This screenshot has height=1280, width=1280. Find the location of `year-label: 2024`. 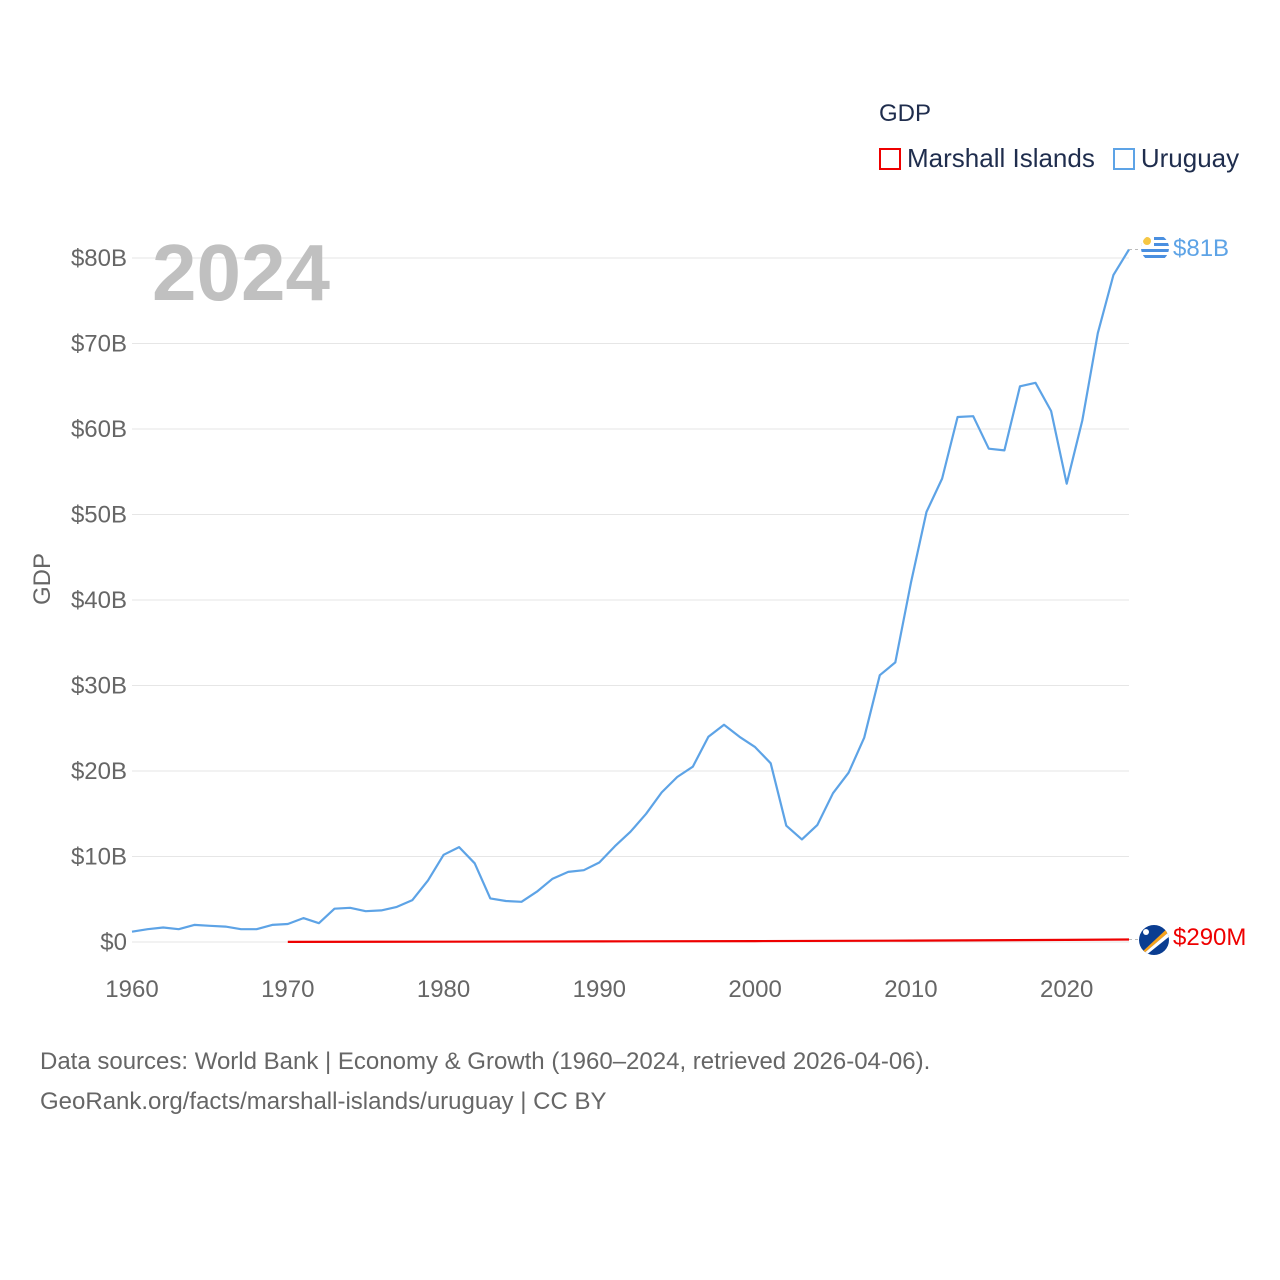

year-label: 2024 is located at coordinates (241, 272).